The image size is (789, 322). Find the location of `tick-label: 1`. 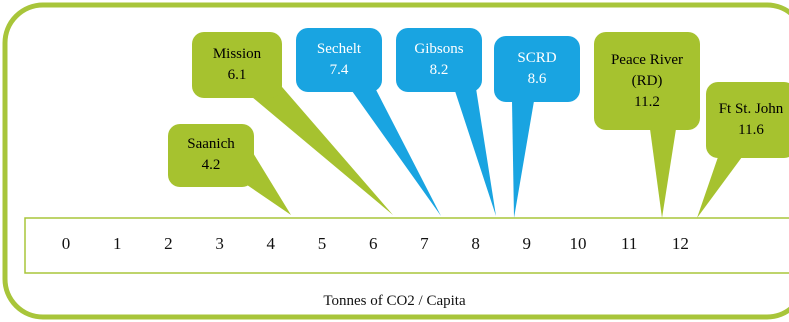

tick-label: 1 is located at coordinates (117, 243).